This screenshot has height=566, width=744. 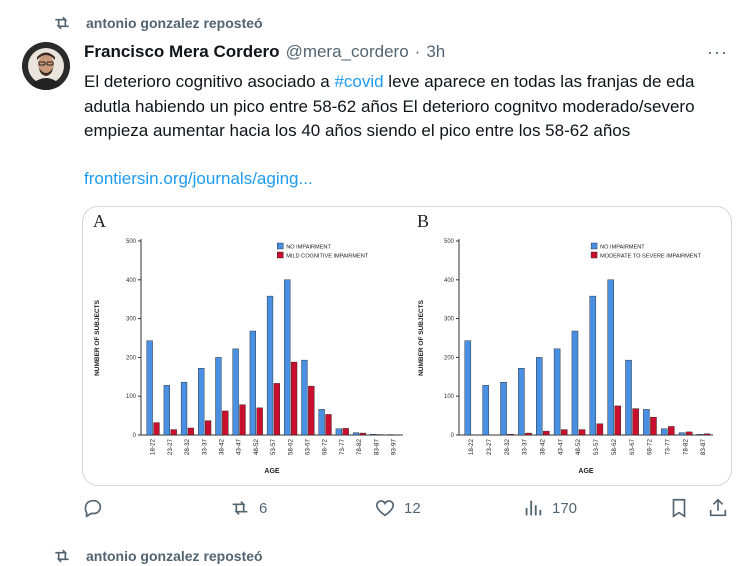 I want to click on bookmark-button, so click(x=679, y=508).